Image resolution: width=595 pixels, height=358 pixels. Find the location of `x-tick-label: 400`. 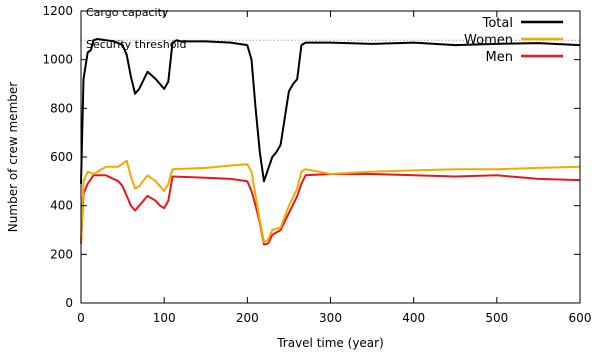

x-tick-label: 400 is located at coordinates (413, 318).